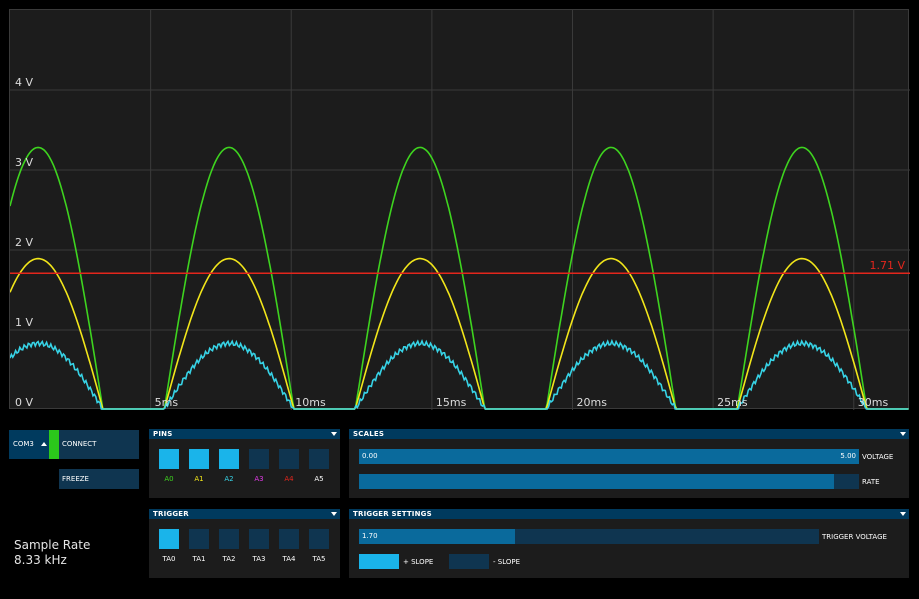 The height and width of the screenshot is (599, 919). Describe the element at coordinates (244, 434) in the screenshot. I see `pins-header: PINS` at that location.